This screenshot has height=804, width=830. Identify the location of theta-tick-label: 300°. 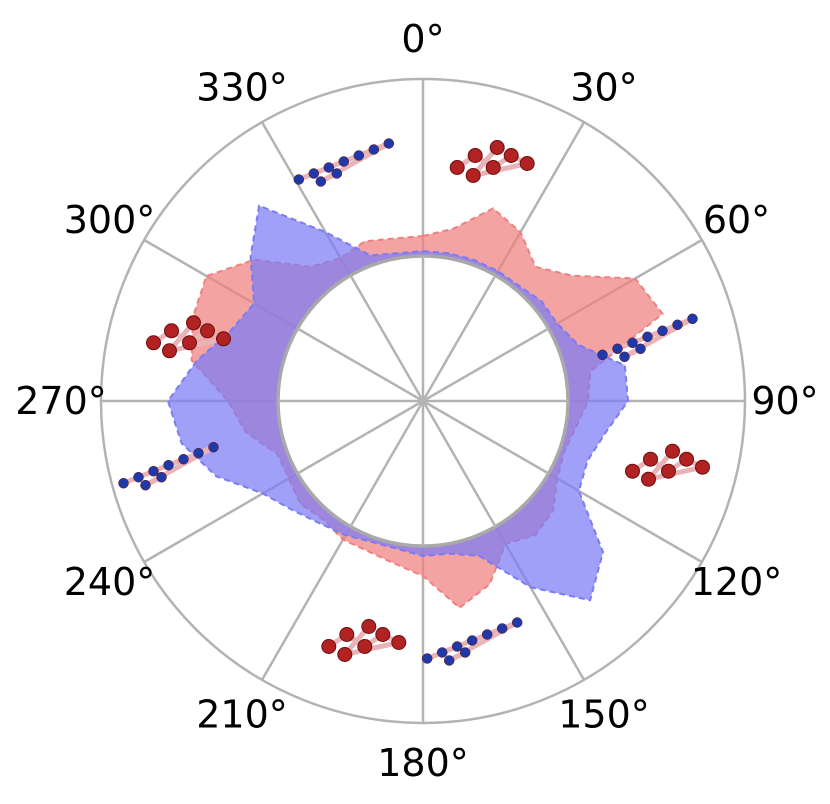
(110, 220).